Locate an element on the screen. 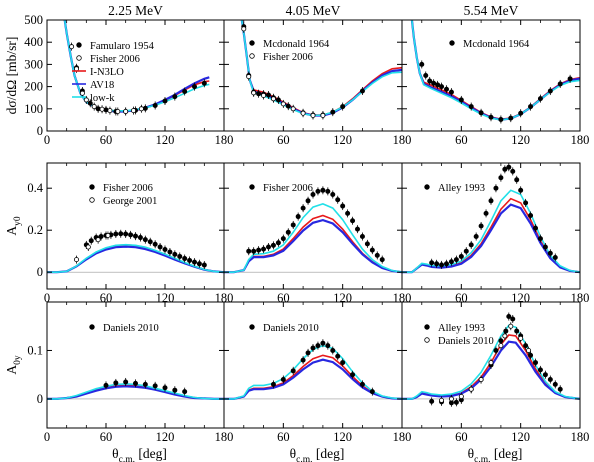 This screenshot has width=594, height=462. y-tick-label: 0.4 is located at coordinates (35, 188).